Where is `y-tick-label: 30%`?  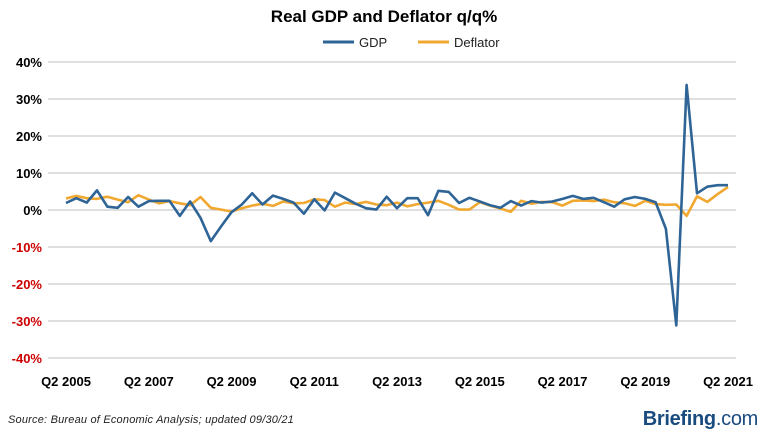
y-tick-label: 30% is located at coordinates (29, 99).